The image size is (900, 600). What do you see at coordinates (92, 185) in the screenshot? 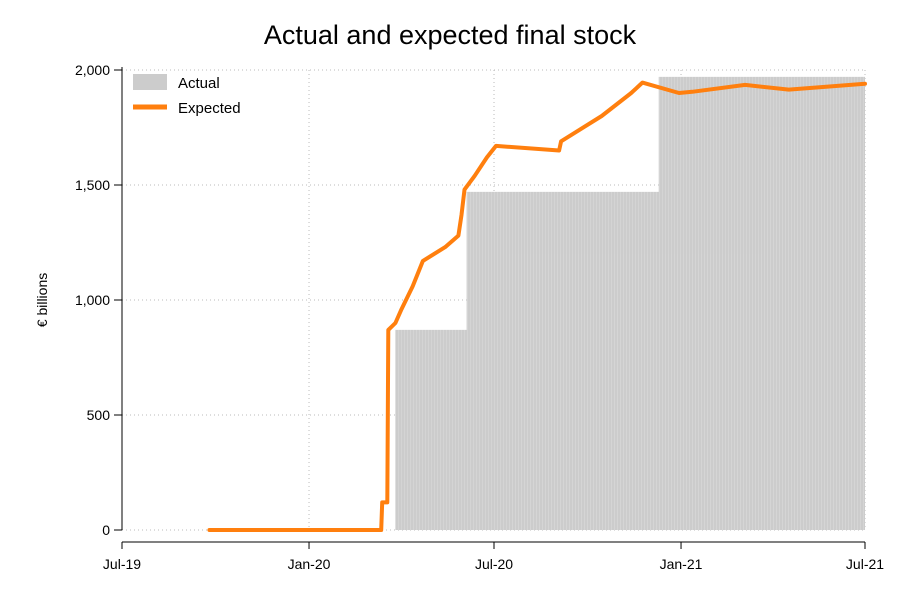
I see `y-tick-label: 1,500` at bounding box center [92, 185].